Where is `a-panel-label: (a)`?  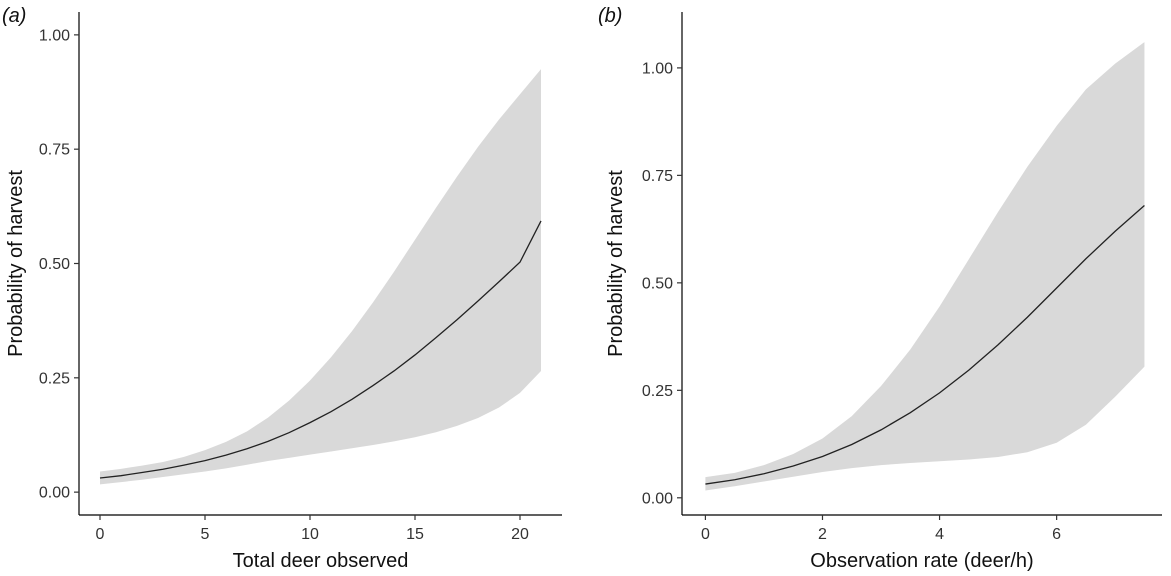 a-panel-label: (a) is located at coordinates (14, 16).